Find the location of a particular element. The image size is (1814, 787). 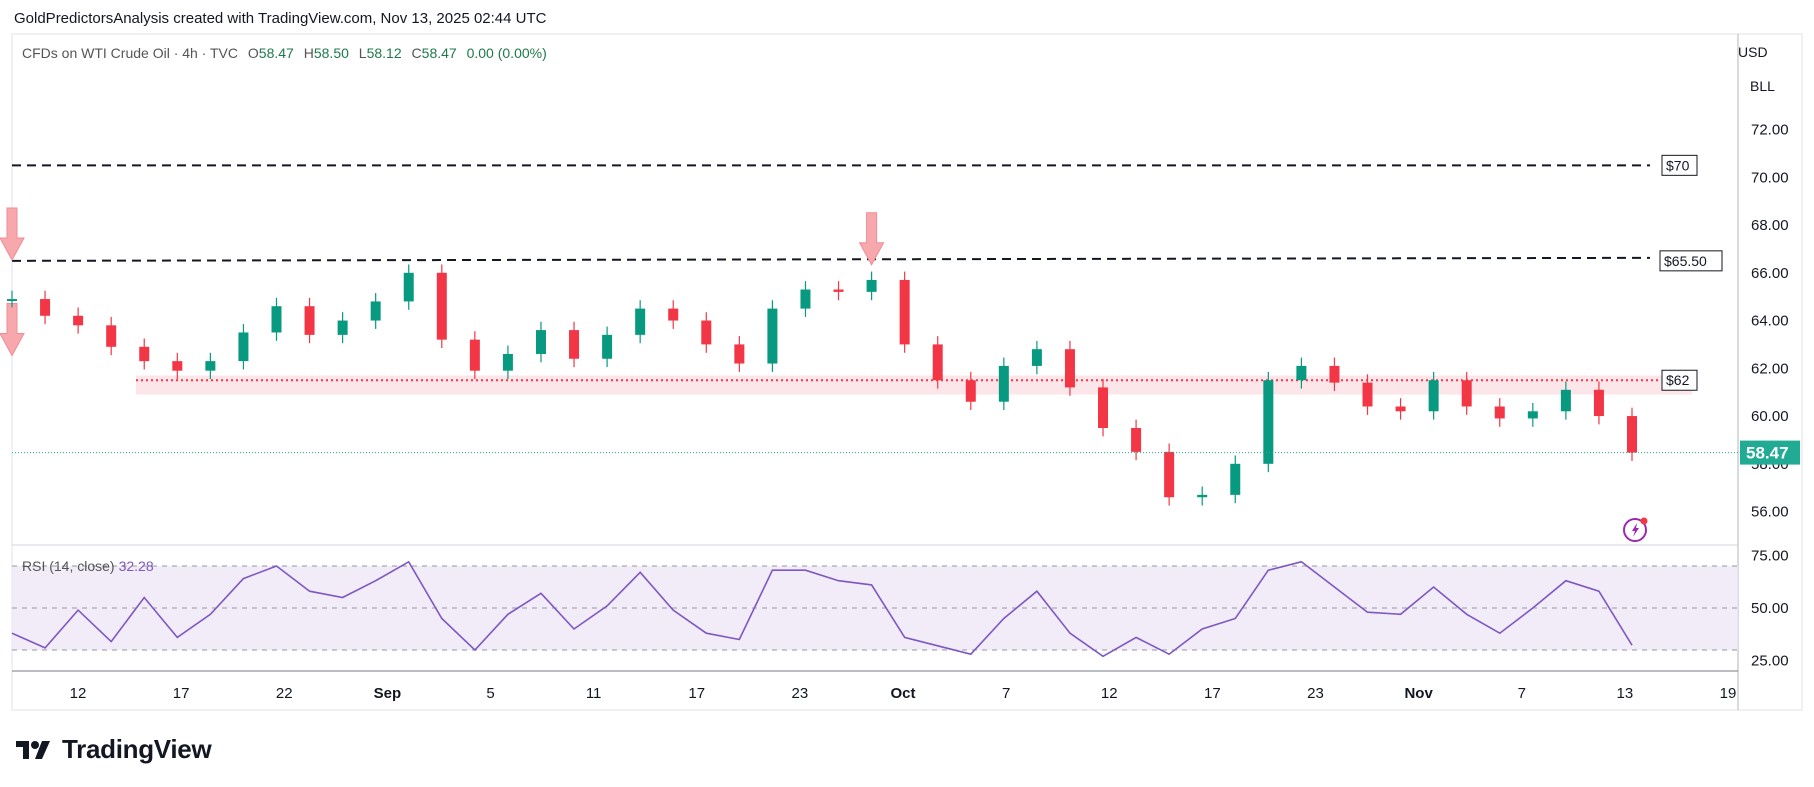

rsi-legend: RSI (14, close) 32.28 is located at coordinates (88, 566).